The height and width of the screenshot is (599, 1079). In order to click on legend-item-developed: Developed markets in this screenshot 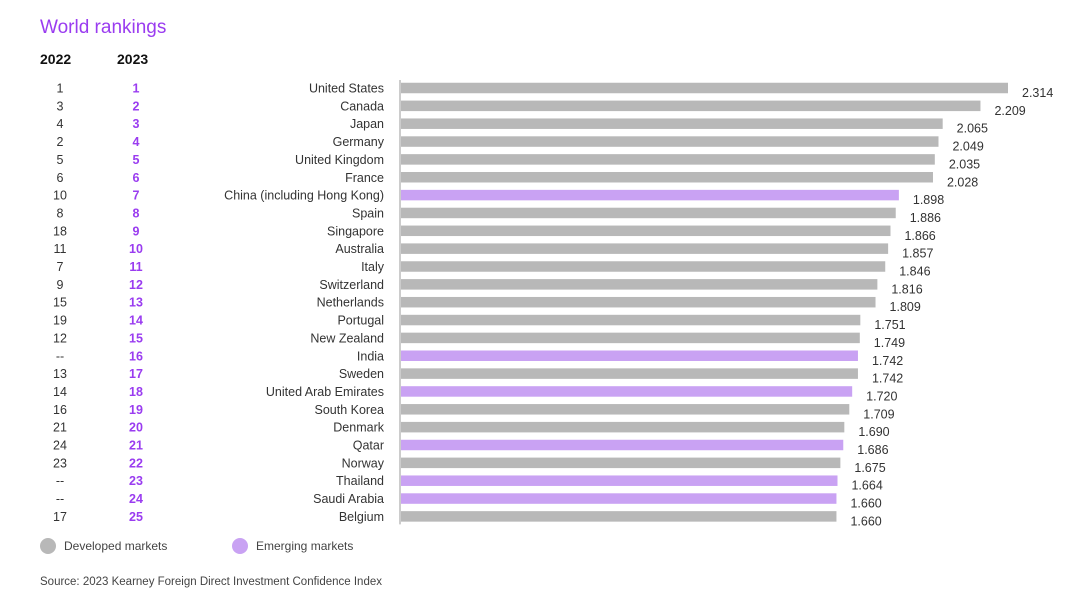, I will do `click(103, 546)`.